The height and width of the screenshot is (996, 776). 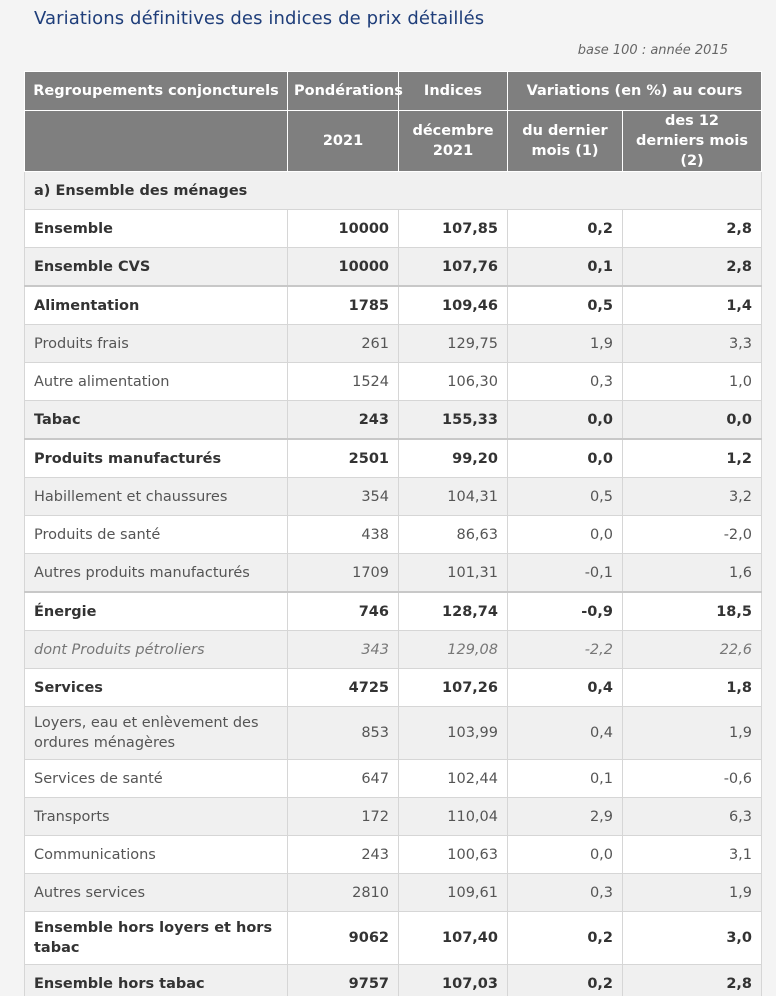 What do you see at coordinates (343, 611) in the screenshot?
I see `row-weight: 746` at bounding box center [343, 611].